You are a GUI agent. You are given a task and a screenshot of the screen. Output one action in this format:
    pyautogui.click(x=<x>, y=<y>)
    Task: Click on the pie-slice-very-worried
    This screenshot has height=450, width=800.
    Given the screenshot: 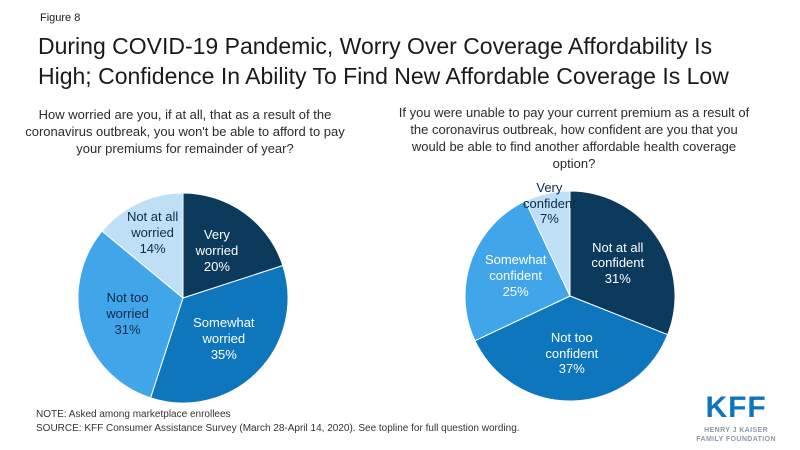 What is the action you would take?
    pyautogui.click(x=233, y=245)
    